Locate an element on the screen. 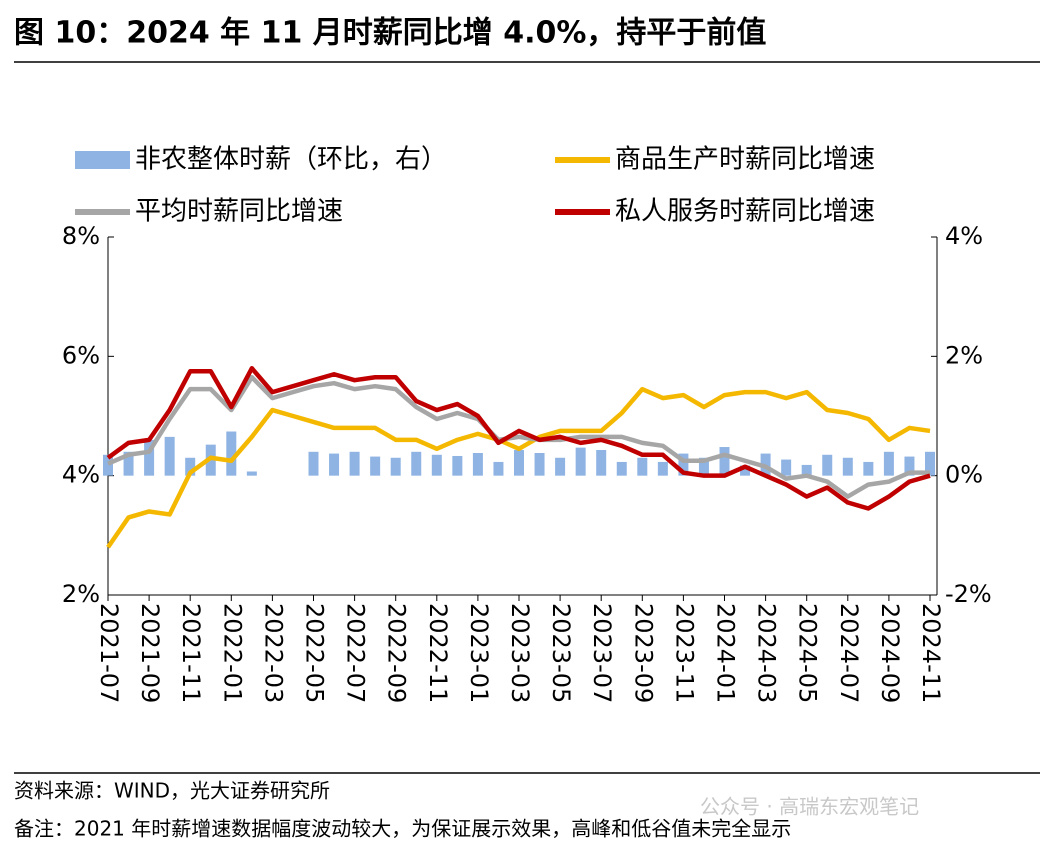 This screenshot has width=1051, height=855. legend-label: 非农整体时薪（环比，右） is located at coordinates (291, 160).